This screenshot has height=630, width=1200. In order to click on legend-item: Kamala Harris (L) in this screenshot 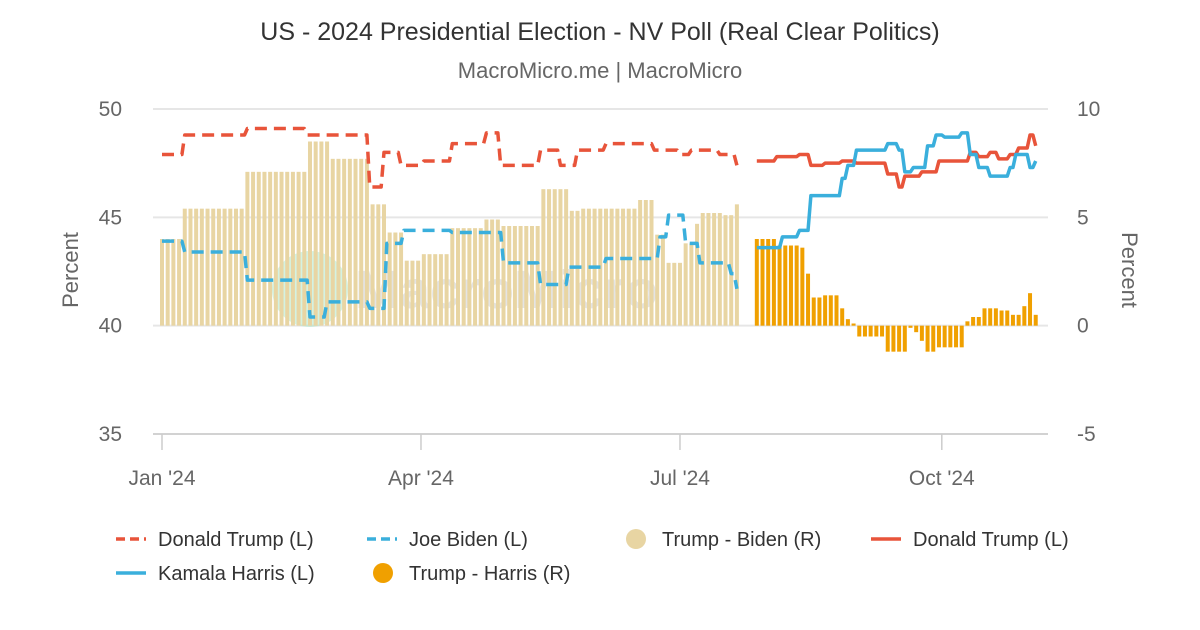, I will do `click(215, 574)`.